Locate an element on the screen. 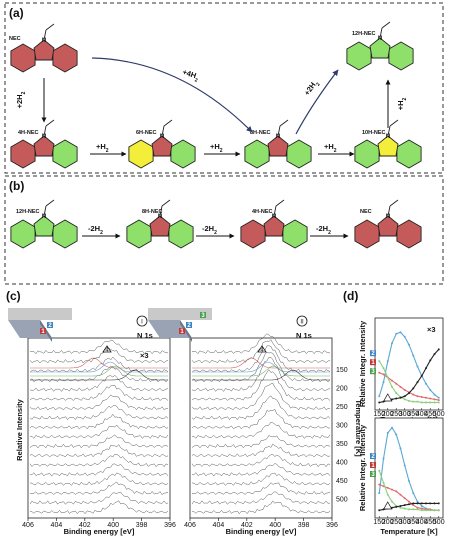  marker-4-c2: 4 is located at coordinates (262, 351).